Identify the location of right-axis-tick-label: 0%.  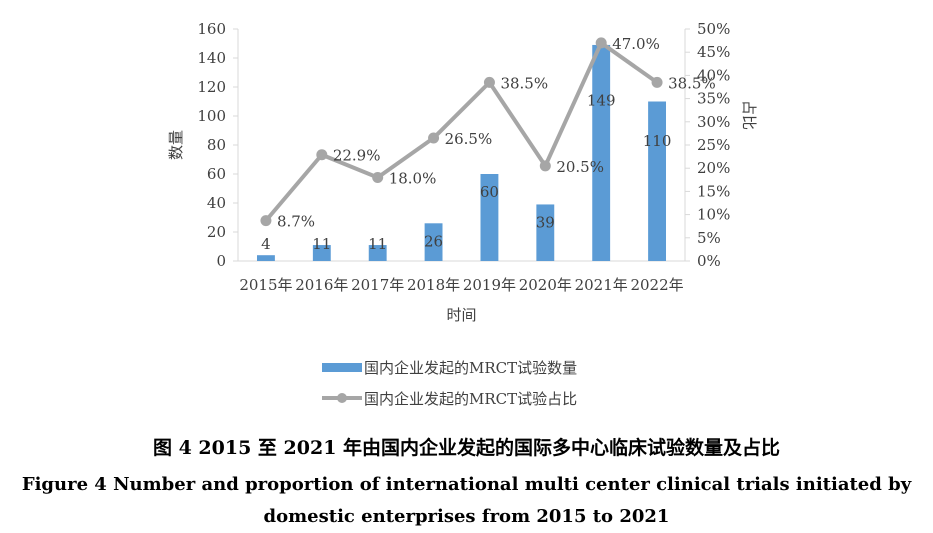
(709, 261).